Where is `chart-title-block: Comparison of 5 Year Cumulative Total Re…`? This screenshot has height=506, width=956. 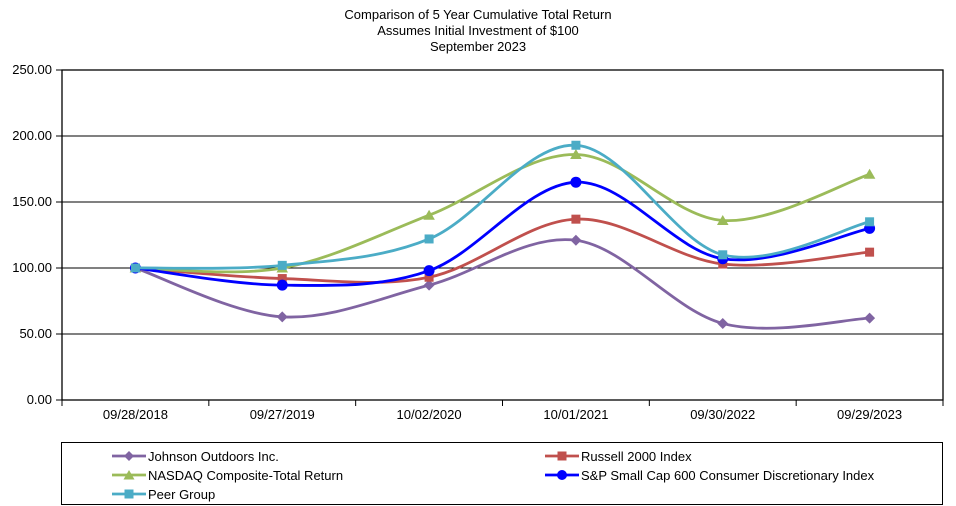
chart-title-block: Comparison of 5 Year Cumulative Total Re… is located at coordinates (478, 31).